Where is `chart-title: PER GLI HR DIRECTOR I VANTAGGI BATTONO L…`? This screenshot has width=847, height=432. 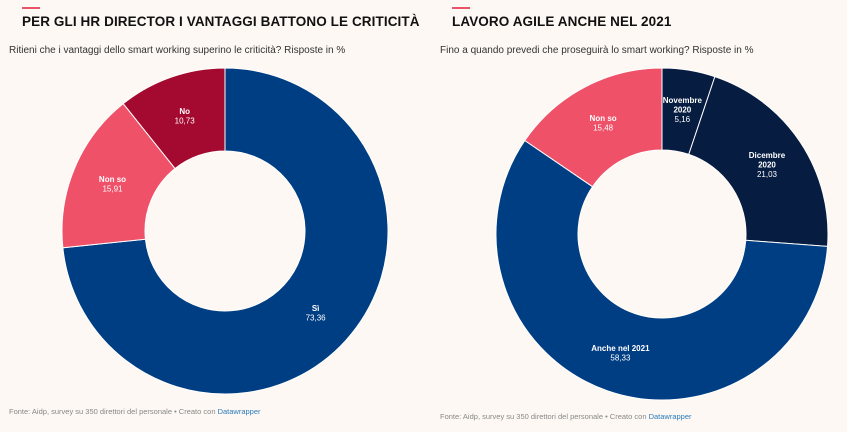 chart-title: PER GLI HR DIRECTOR I VANTAGGI BATTONO L… is located at coordinates (221, 21).